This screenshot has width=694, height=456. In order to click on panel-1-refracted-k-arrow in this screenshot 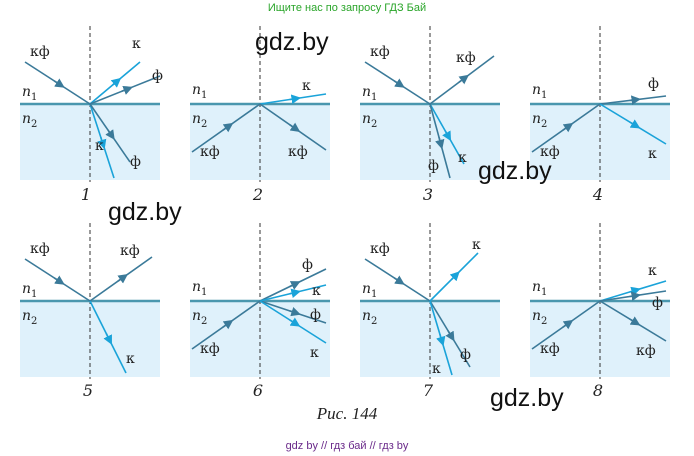, I will do `click(102, 143)`.